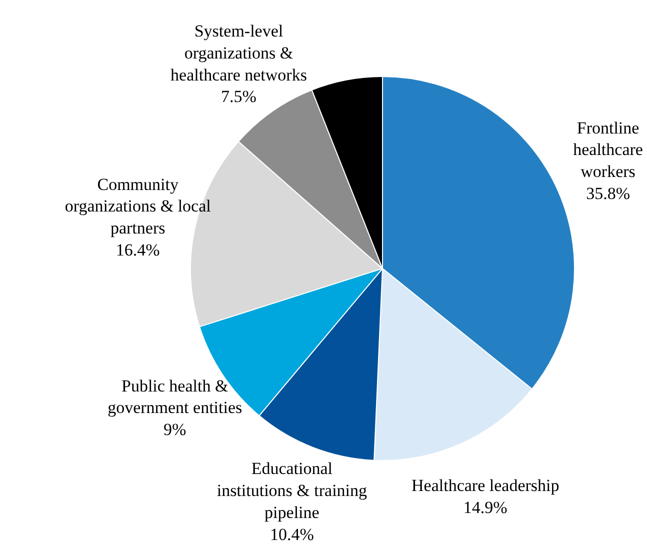 This screenshot has height=556, width=647. What do you see at coordinates (608, 150) in the screenshot?
I see `slice-label: Frontline healthcare workers` at bounding box center [608, 150].